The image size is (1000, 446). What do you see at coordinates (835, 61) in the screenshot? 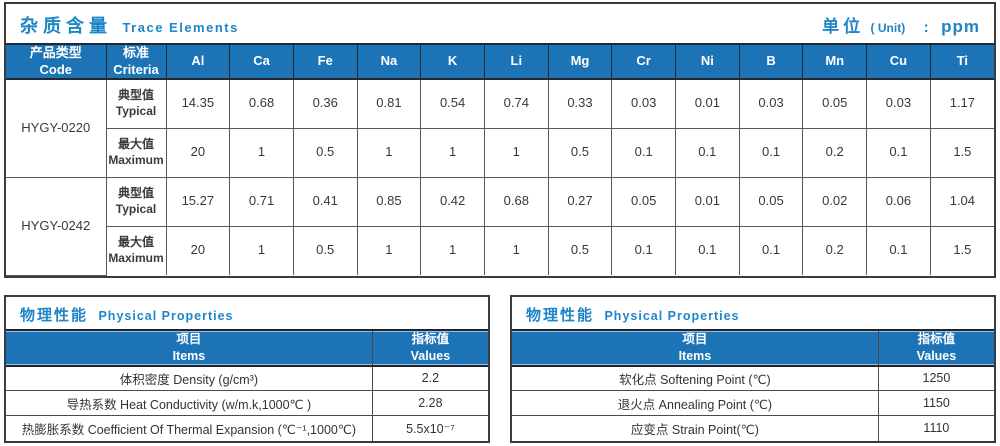
I see `element-column-header: Mn` at bounding box center [835, 61].